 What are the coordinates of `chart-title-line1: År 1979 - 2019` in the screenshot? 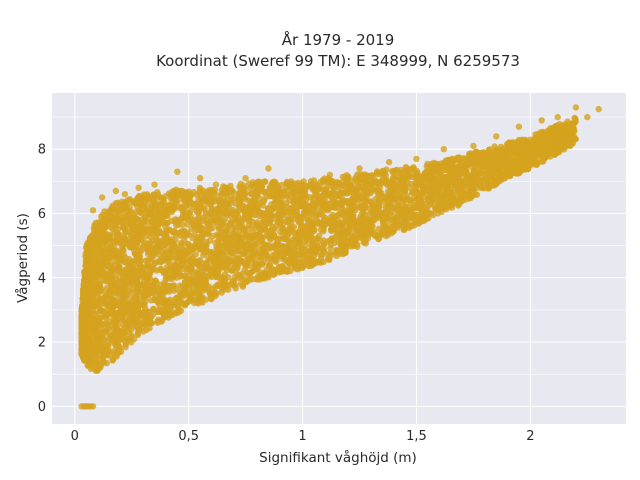 It's located at (338, 39).